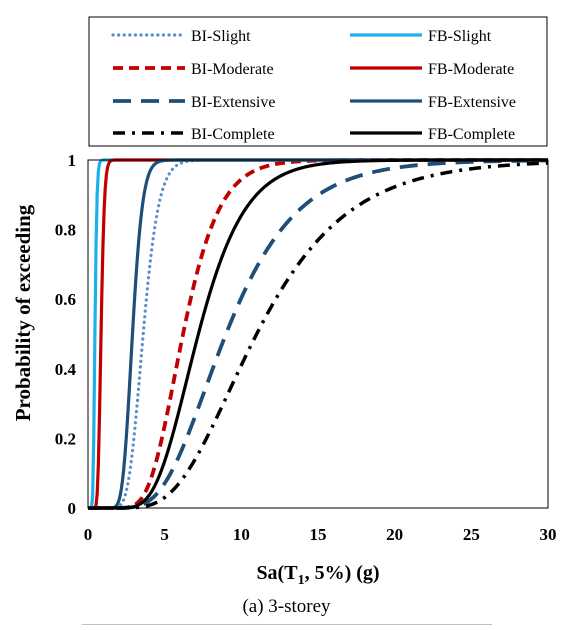  What do you see at coordinates (233, 102) in the screenshot?
I see `legend-label: BI-Extensive` at bounding box center [233, 102].